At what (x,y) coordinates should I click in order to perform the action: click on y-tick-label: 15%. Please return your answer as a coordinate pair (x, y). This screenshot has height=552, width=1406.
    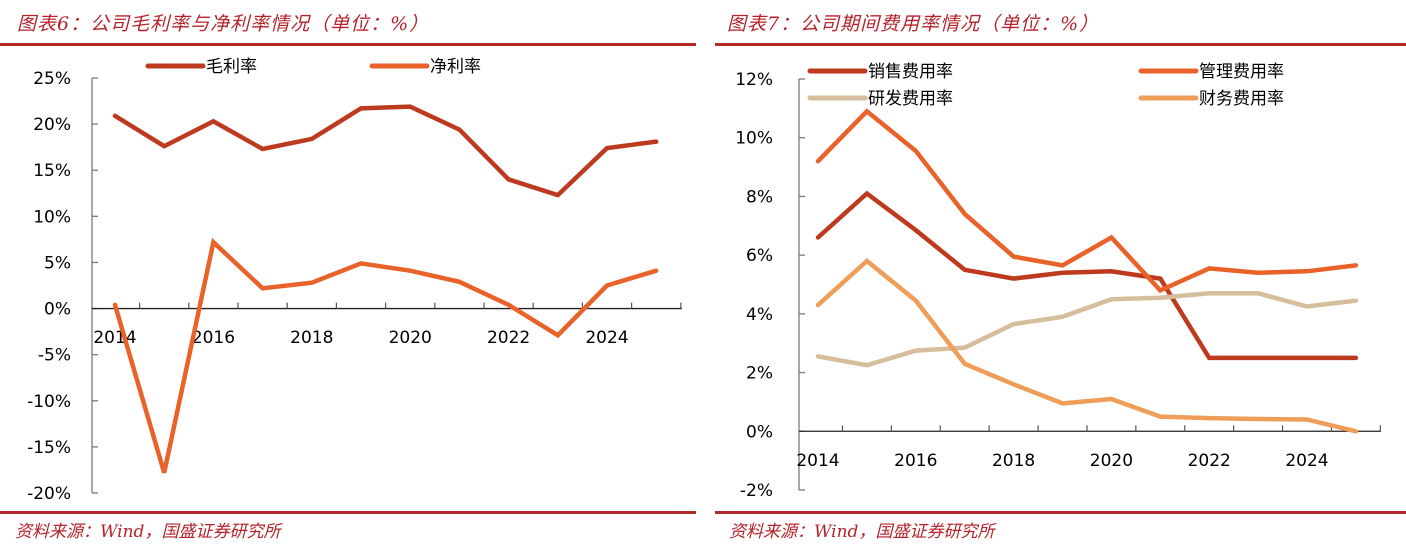
    Looking at the image, I should click on (52, 171).